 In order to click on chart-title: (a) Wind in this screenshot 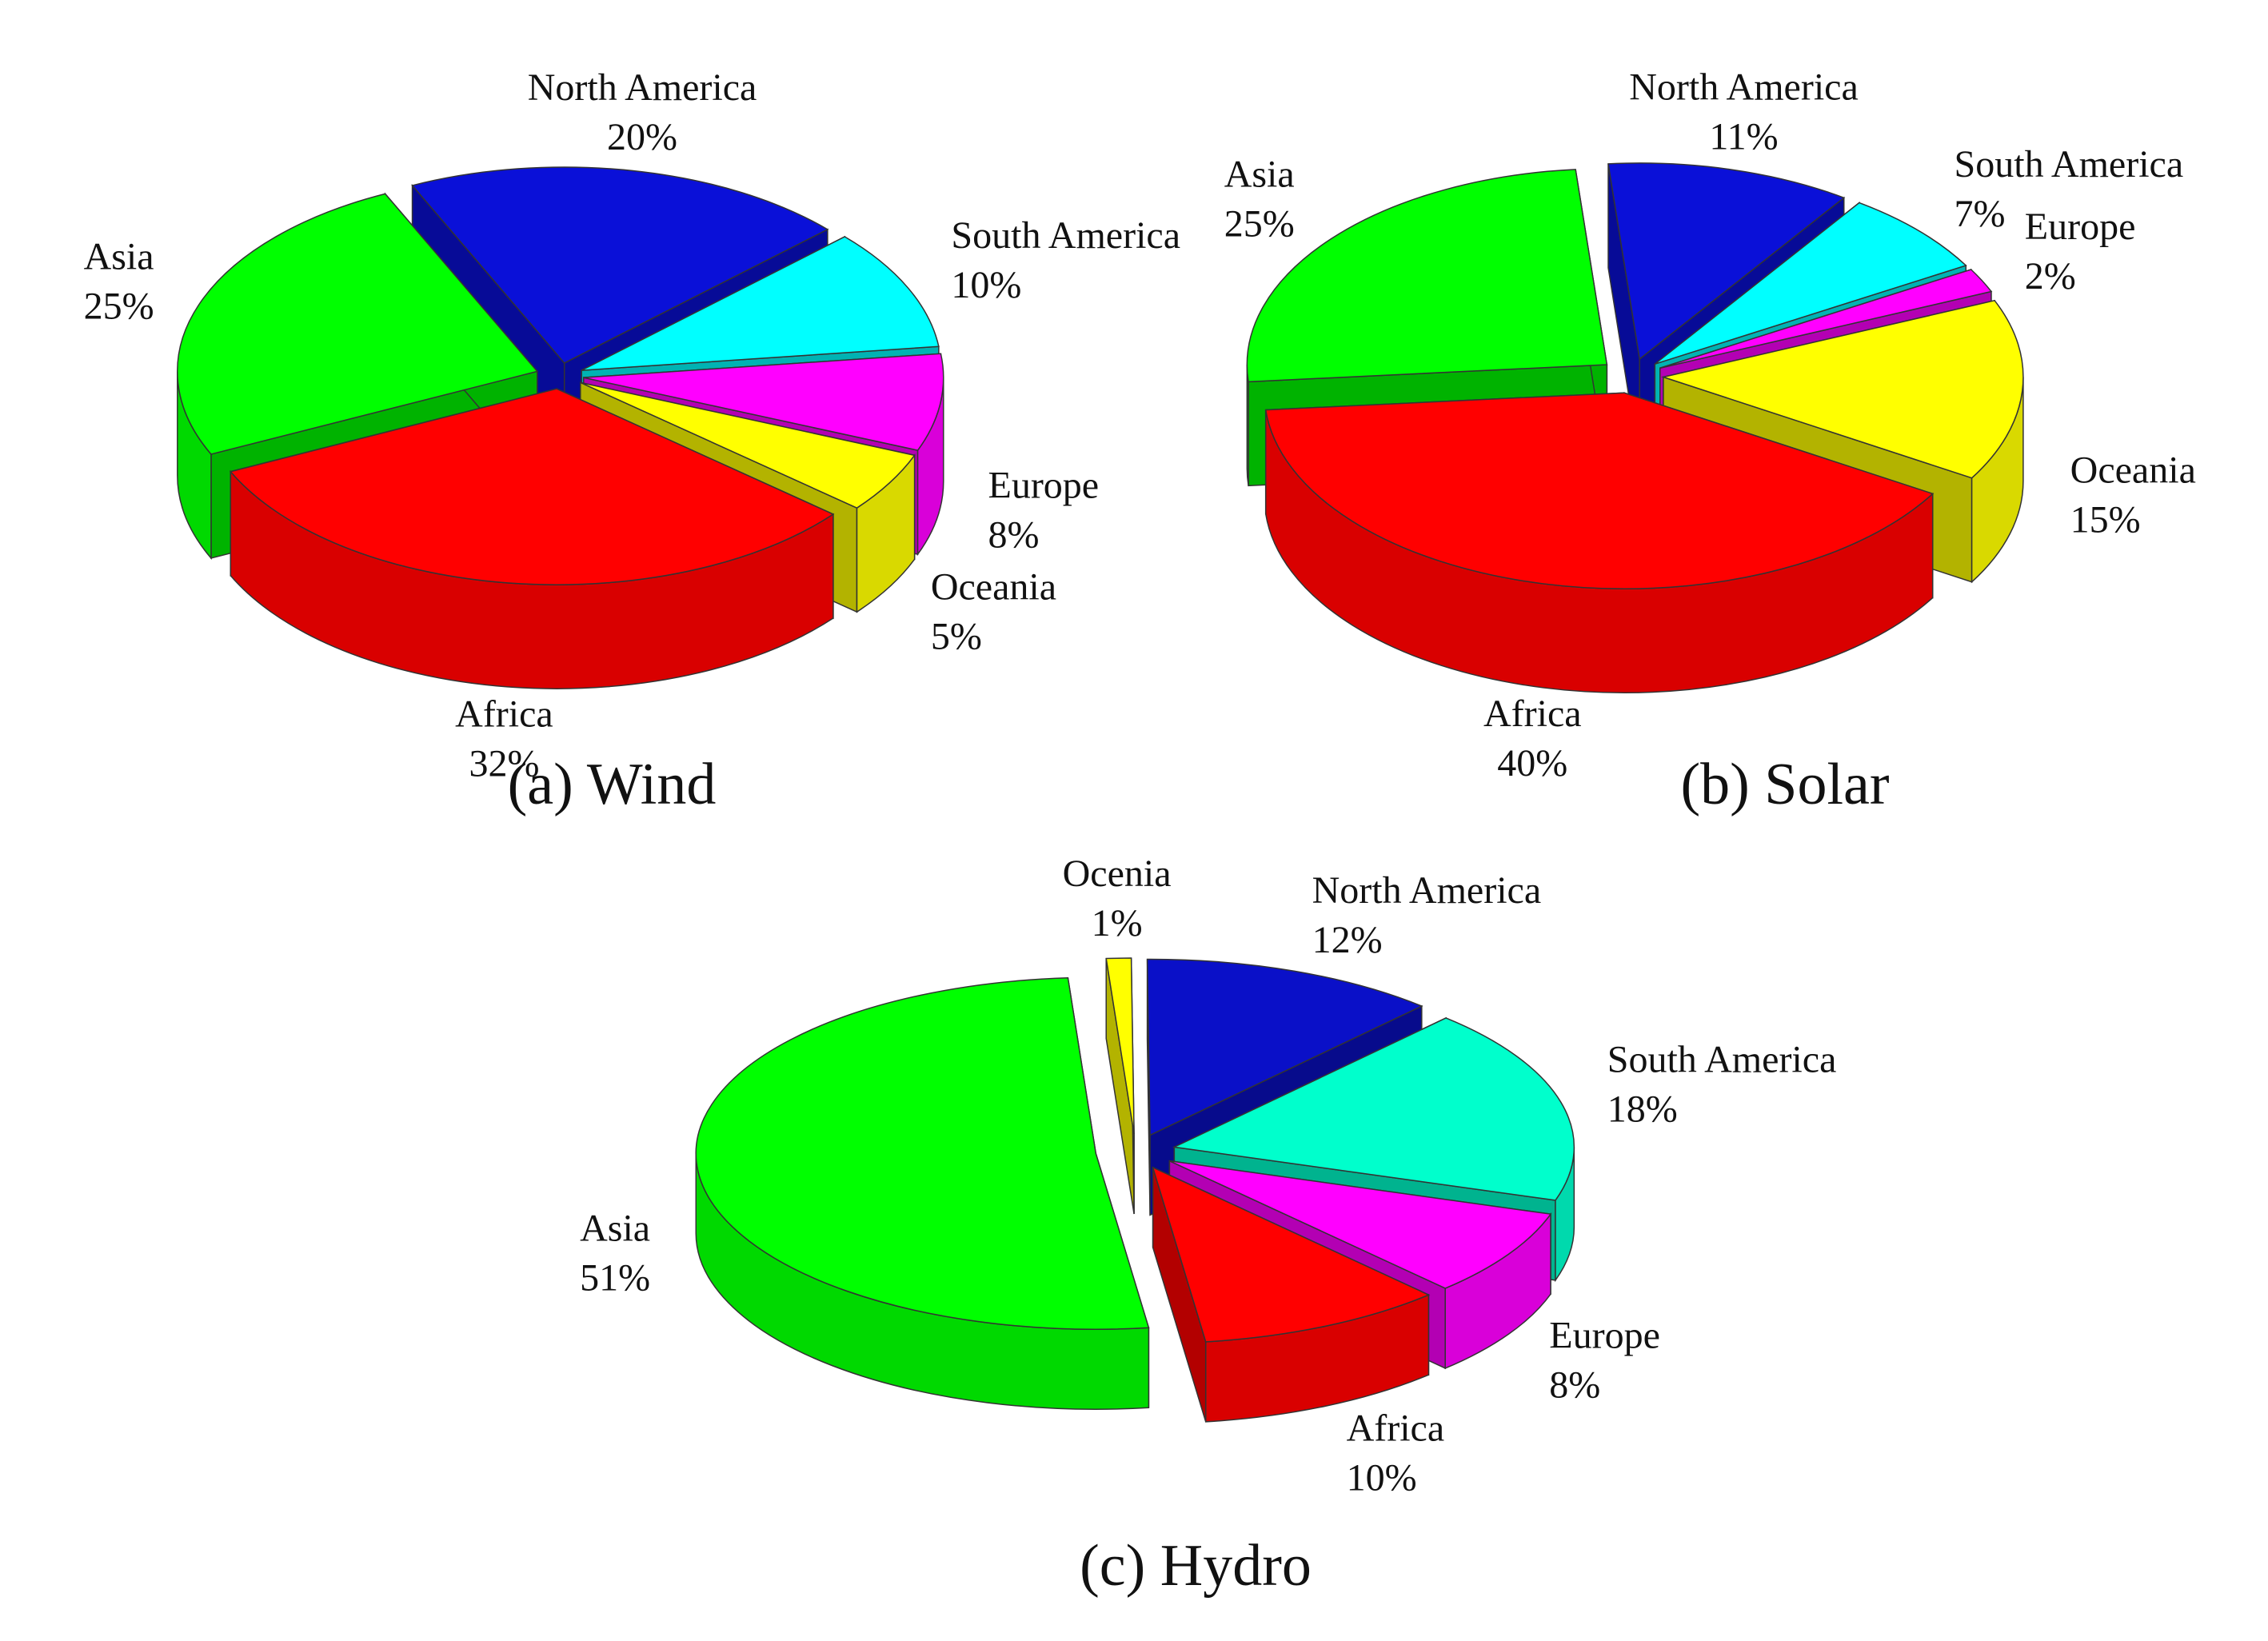, I will do `click(612, 784)`.